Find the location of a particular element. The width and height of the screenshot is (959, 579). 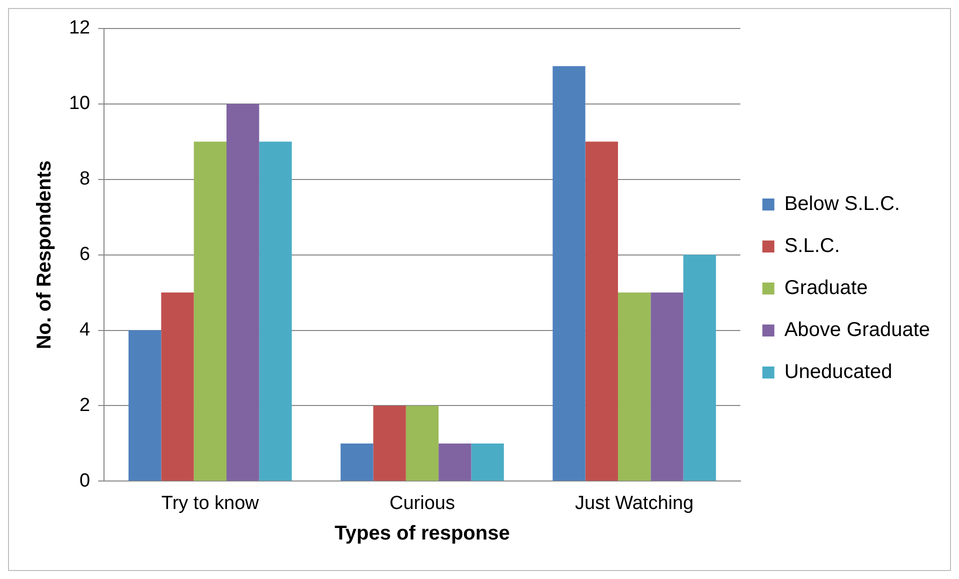

y-tick-label: 12 is located at coordinates (79, 28).